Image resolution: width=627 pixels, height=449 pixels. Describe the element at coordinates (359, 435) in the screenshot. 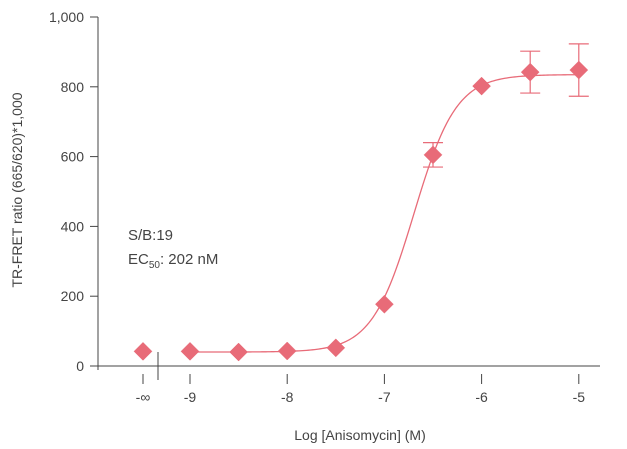

I see `x-axis-title: Log [Anisomycin] (M)` at that location.